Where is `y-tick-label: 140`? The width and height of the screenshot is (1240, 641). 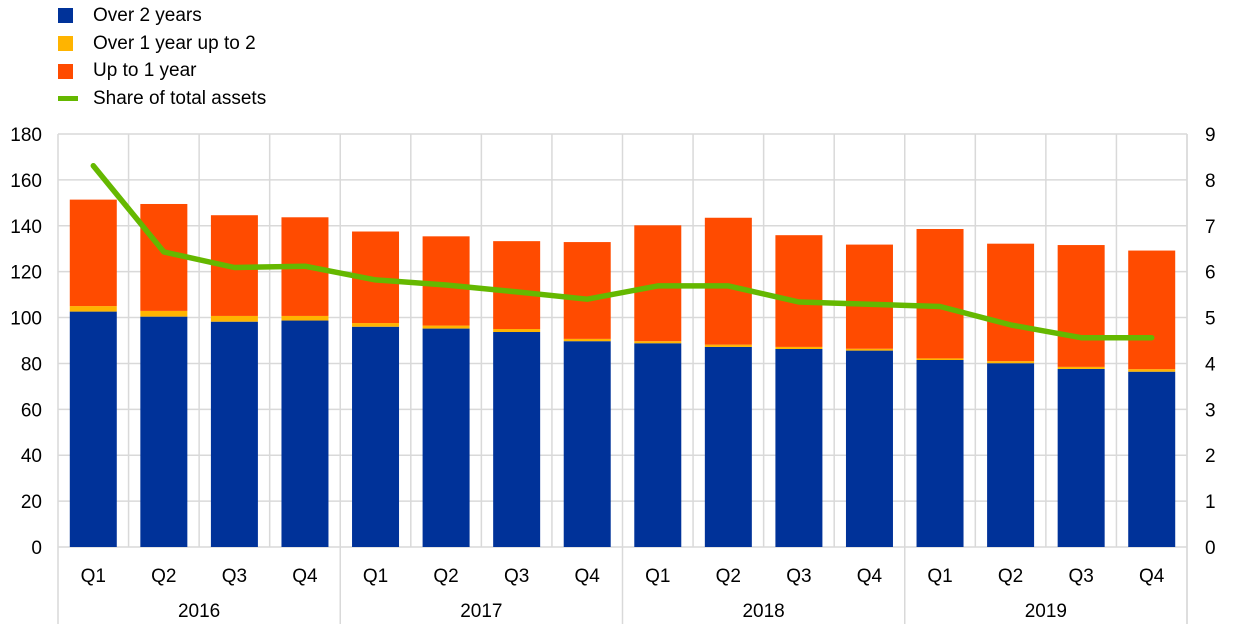
y-tick-label: 140 is located at coordinates (26, 227).